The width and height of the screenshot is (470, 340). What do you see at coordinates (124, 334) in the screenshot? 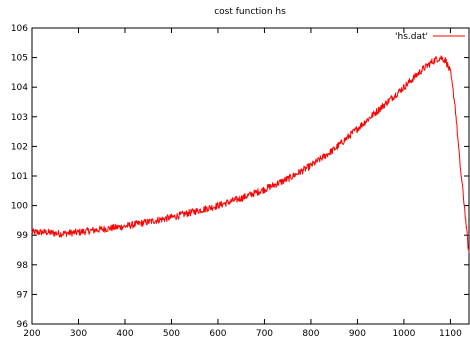
I see `x-tick-label: 400` at bounding box center [124, 334].